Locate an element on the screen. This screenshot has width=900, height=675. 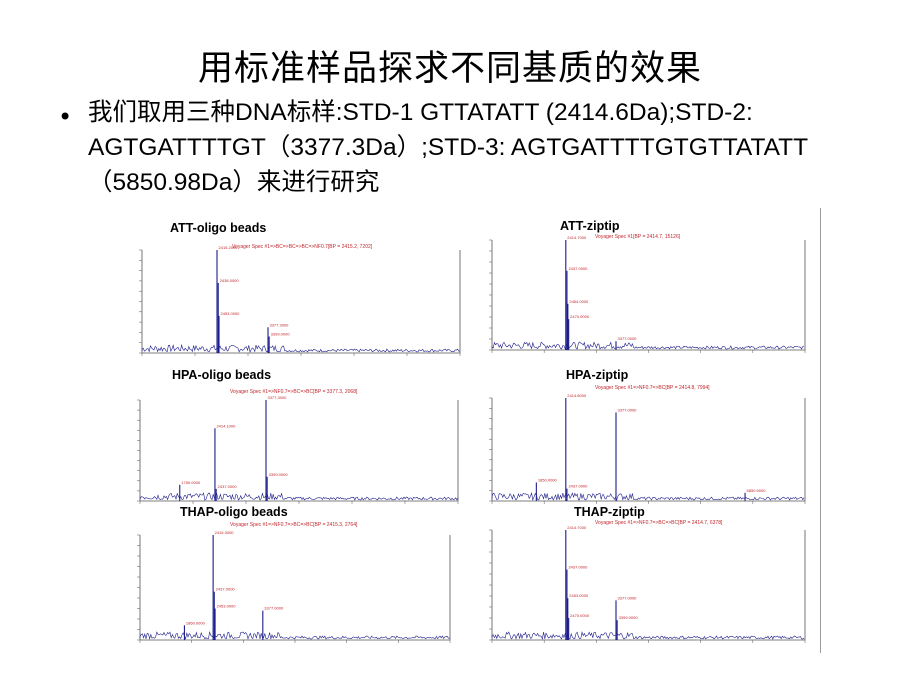
panel-title: HPA-ziptip is located at coordinates (597, 375).